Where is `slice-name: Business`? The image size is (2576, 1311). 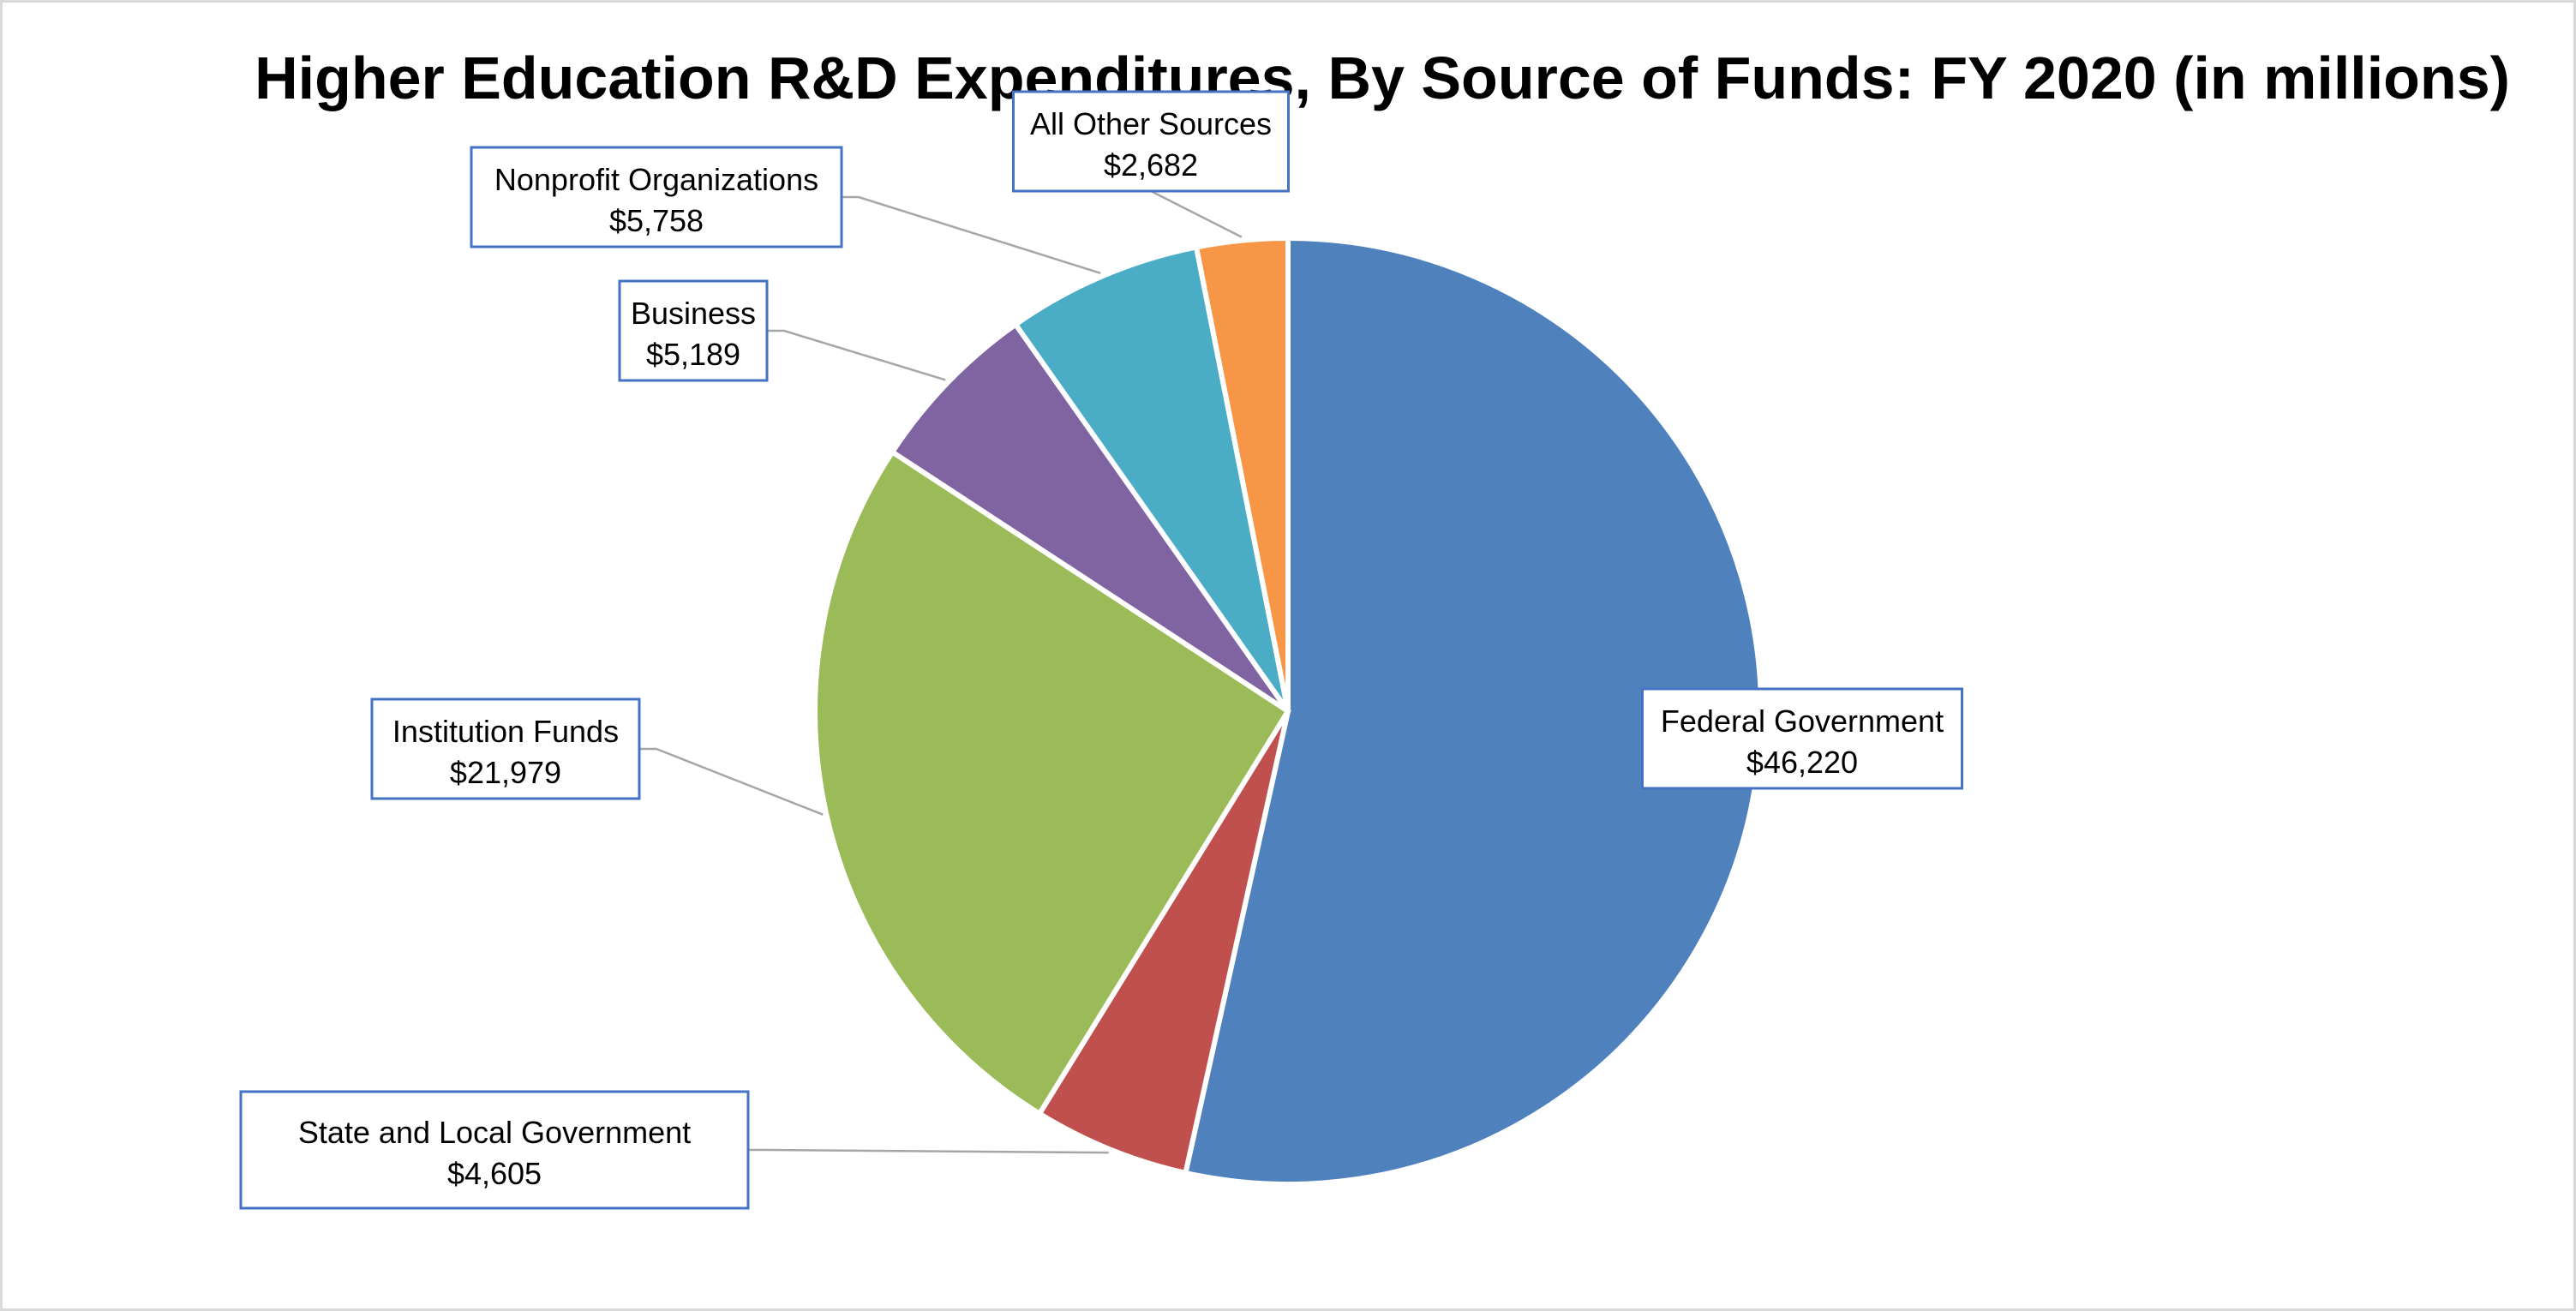
slice-name: Business is located at coordinates (693, 313).